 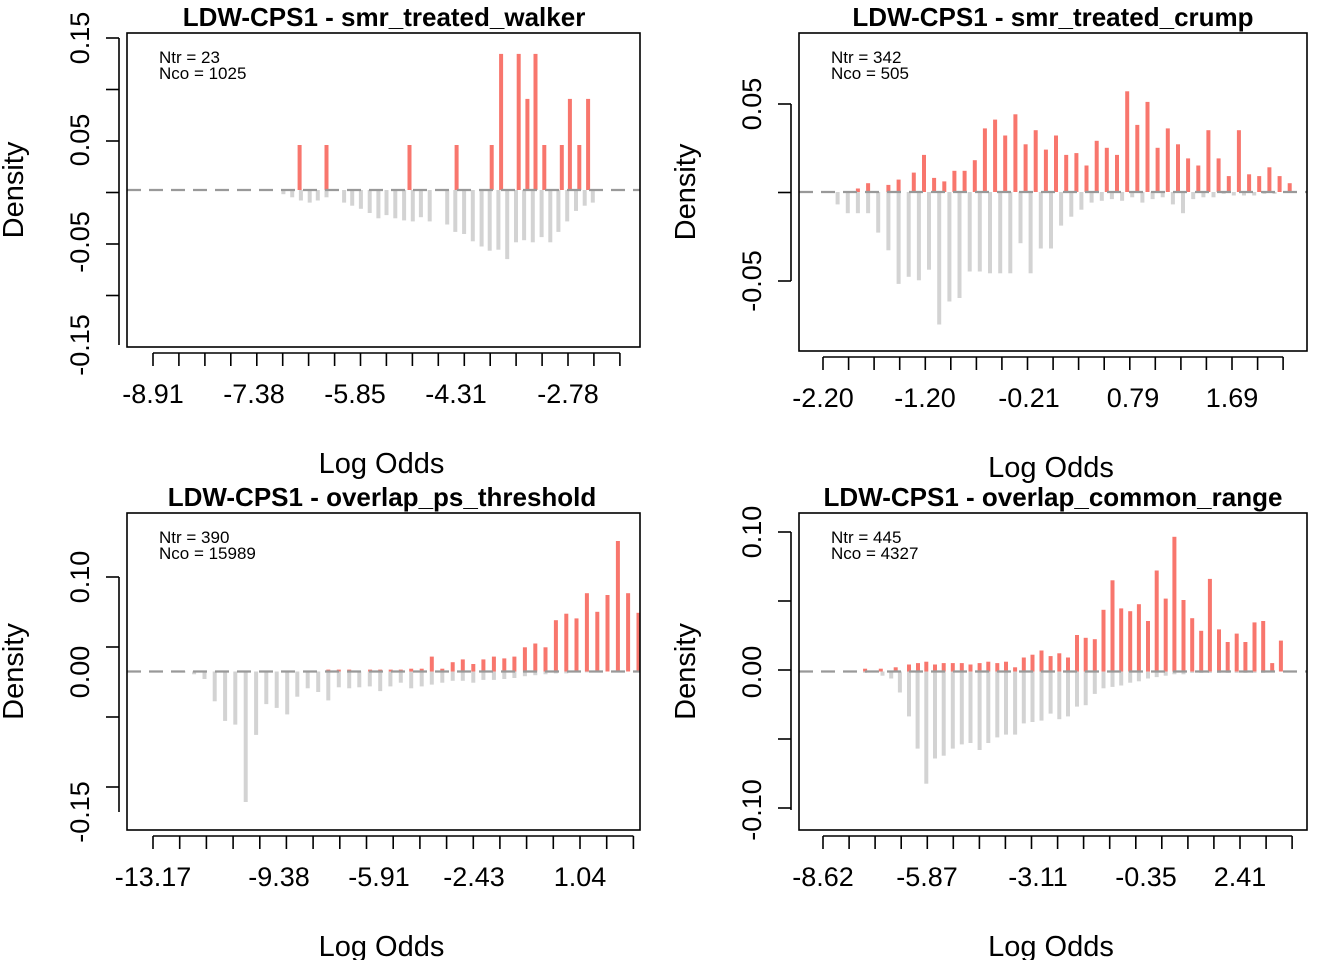 What do you see at coordinates (568, 394) in the screenshot?
I see `x-tick-label: -2.78` at bounding box center [568, 394].